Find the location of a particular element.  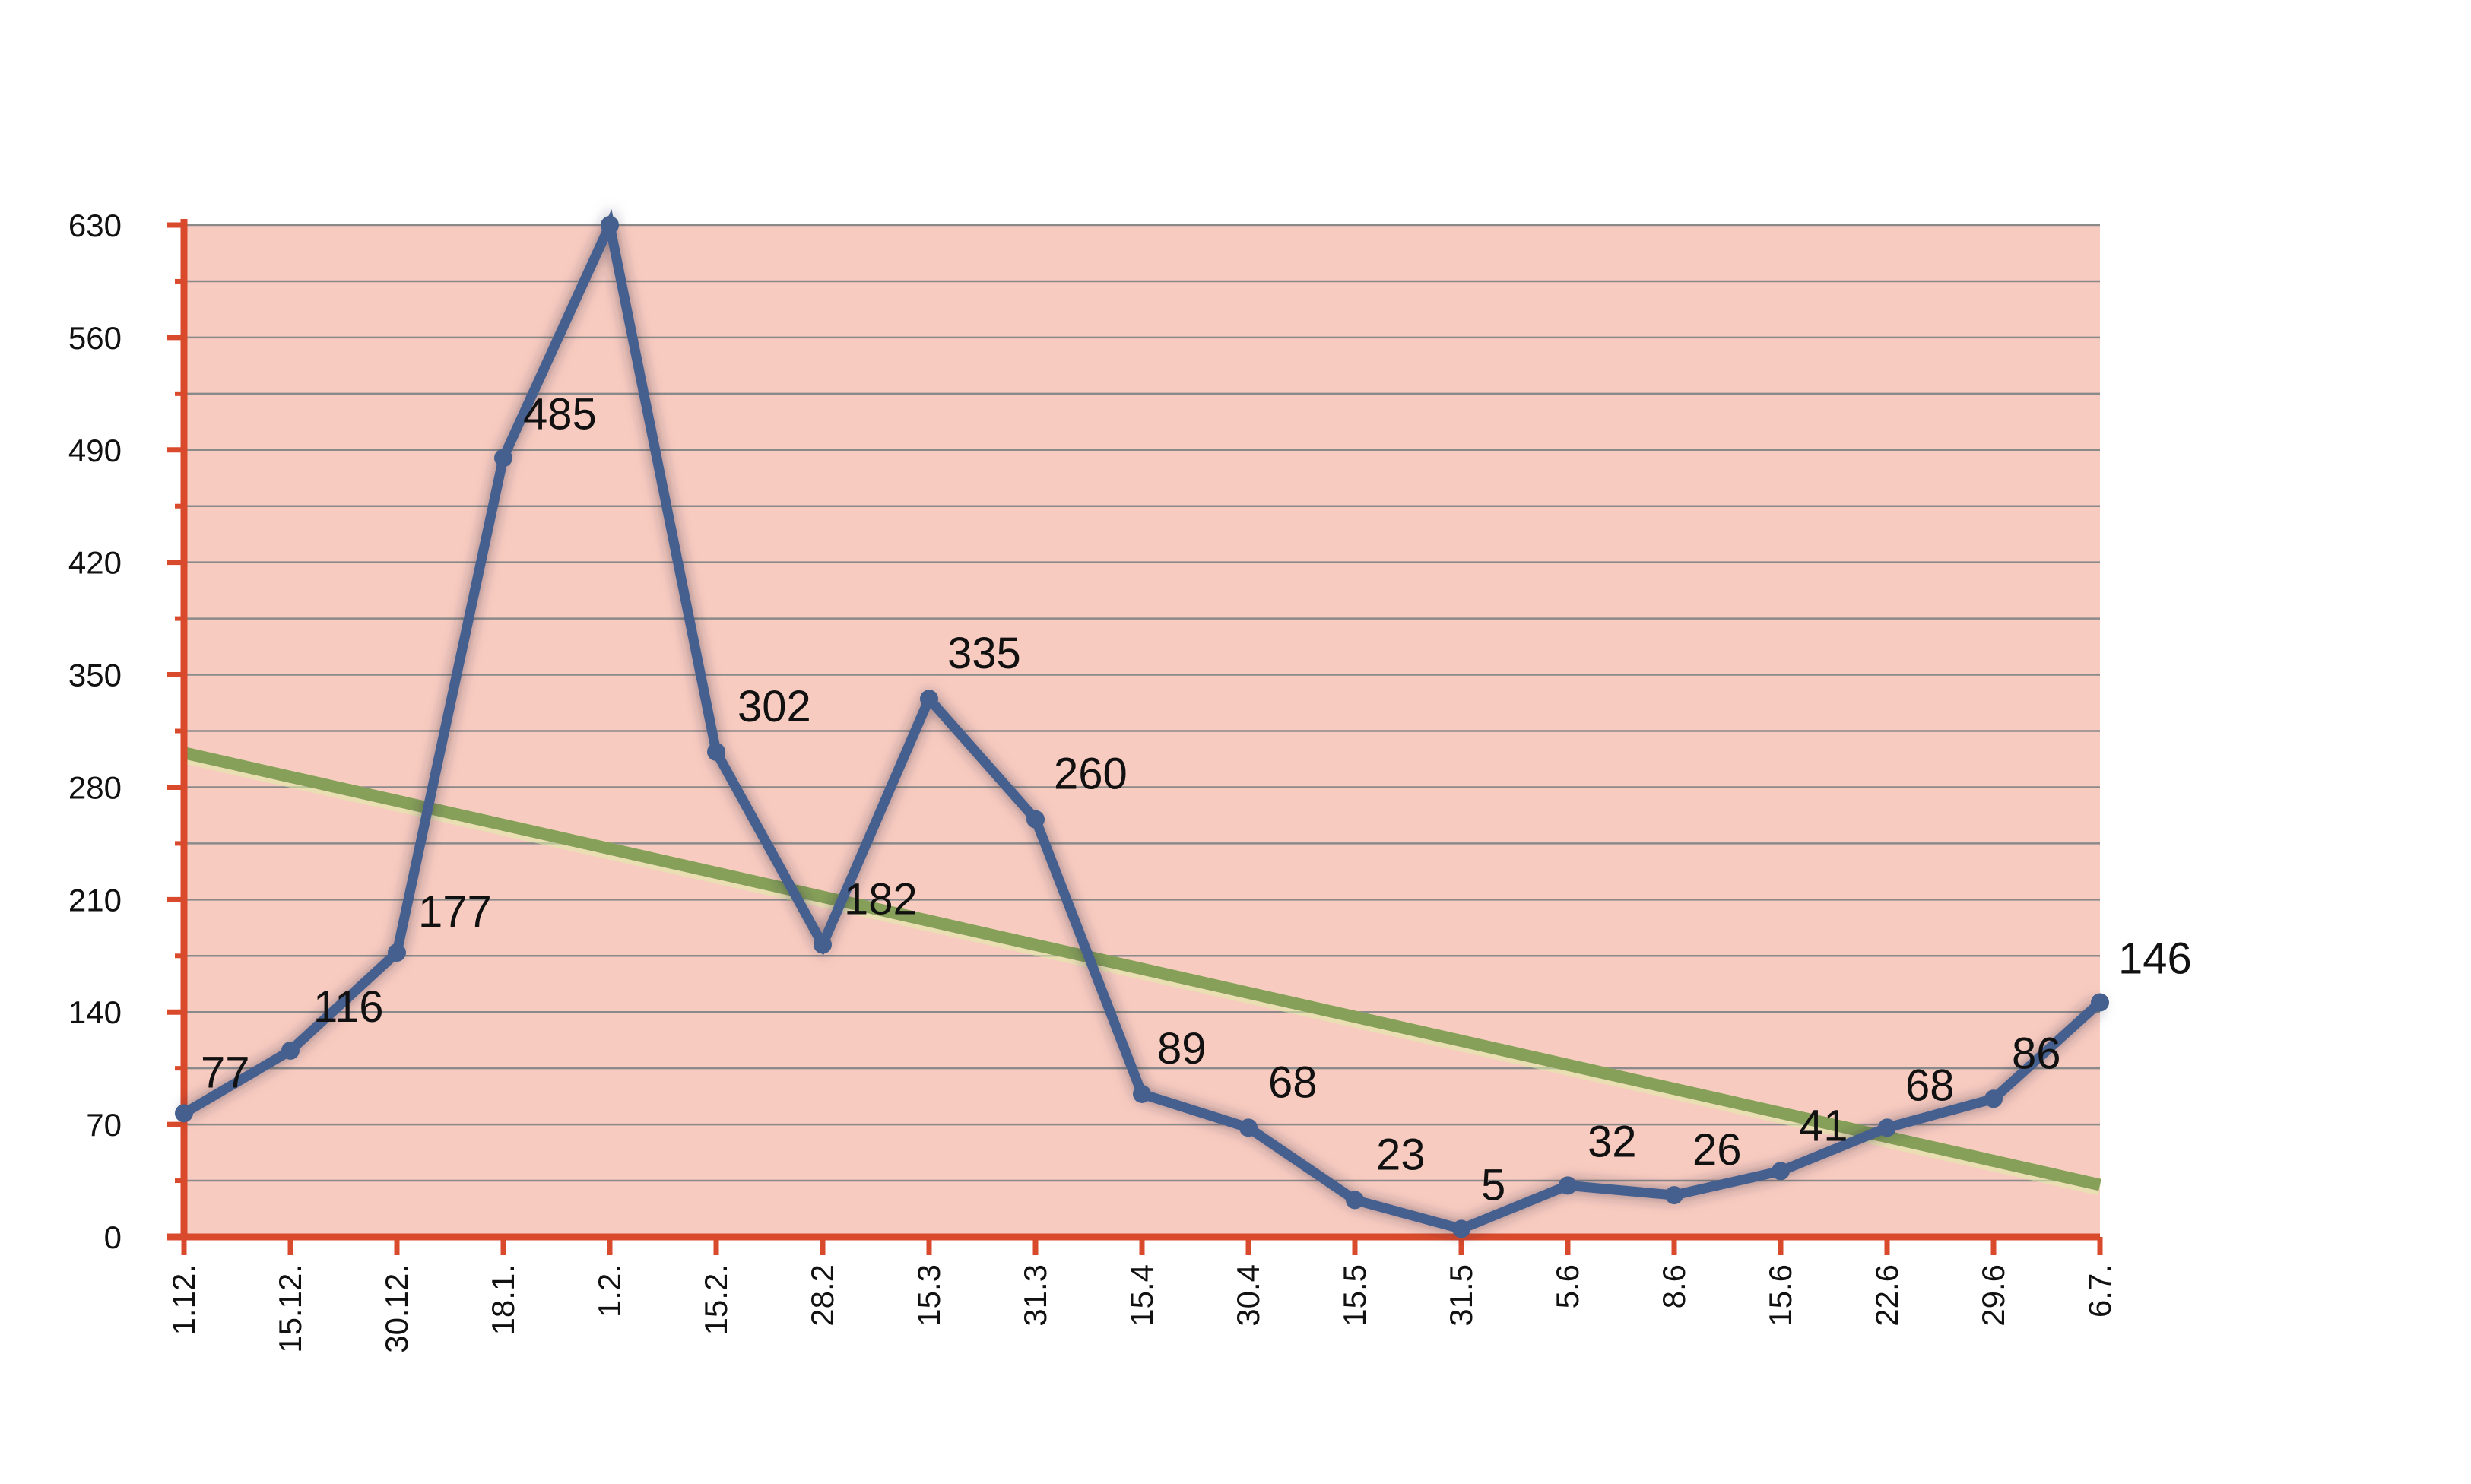

y-axis-tick-label: 280 is located at coordinates (95, 787).